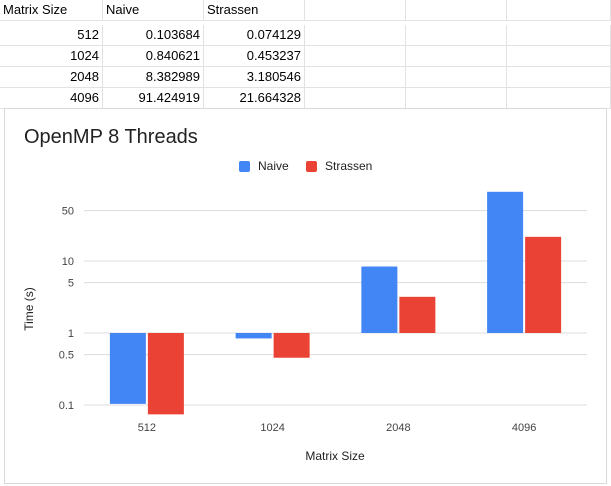 Image resolution: width=611 pixels, height=486 pixels. Describe the element at coordinates (153, 35) in the screenshot. I see `cell-naive: 0.103684` at that location.